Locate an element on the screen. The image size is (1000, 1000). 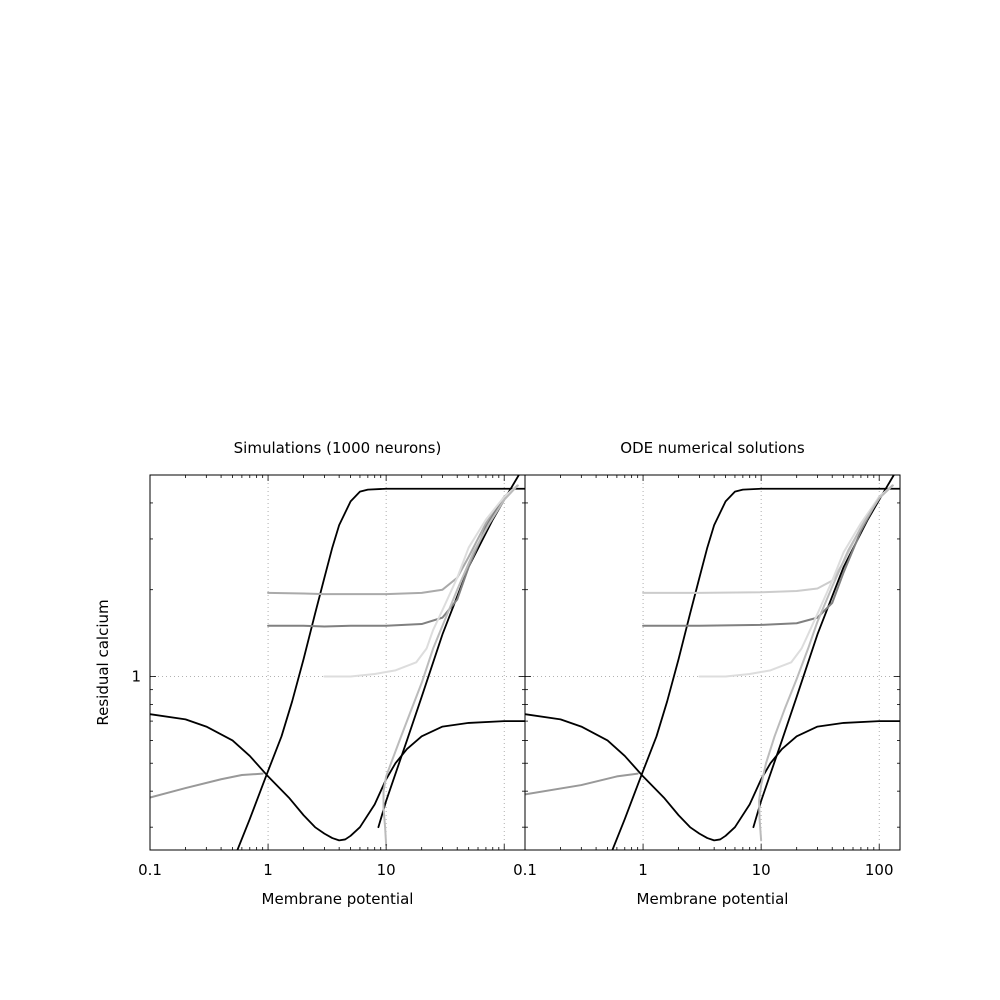
right-x-tick-label: 10 is located at coordinates (761, 870).